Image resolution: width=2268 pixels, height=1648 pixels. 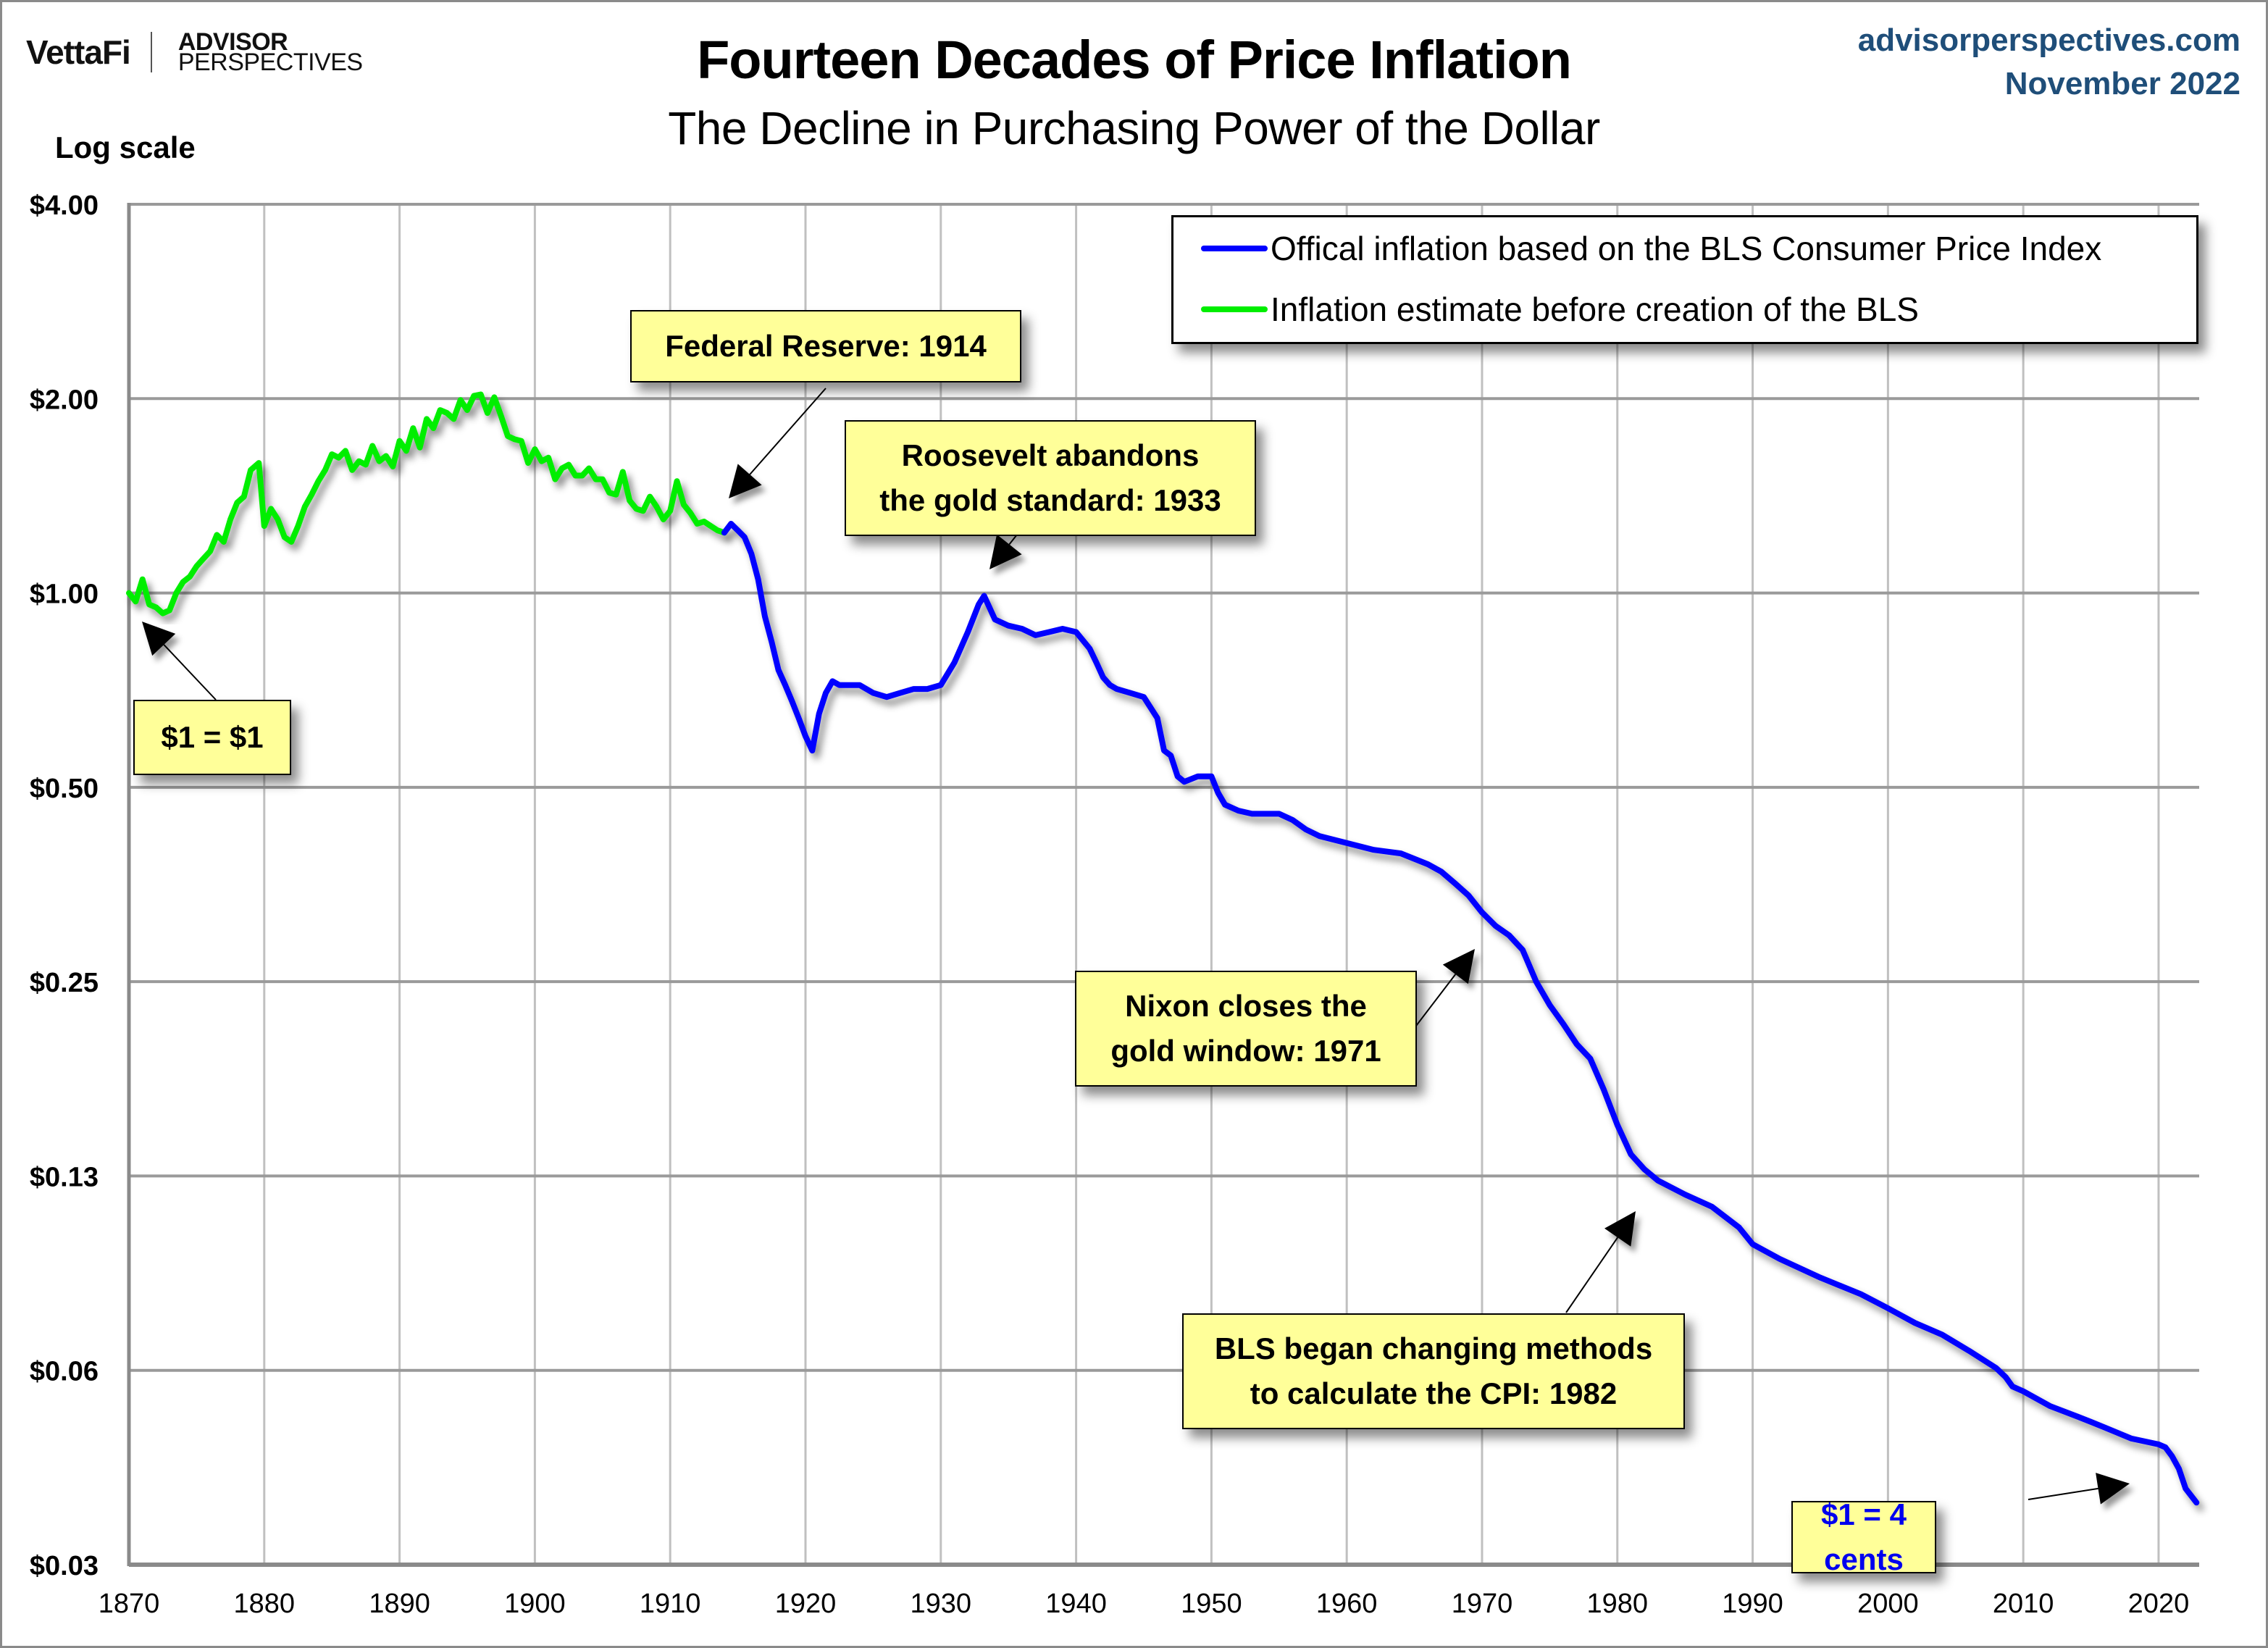 I want to click on logo-line-2: PERSPECTIVES, so click(x=270, y=62).